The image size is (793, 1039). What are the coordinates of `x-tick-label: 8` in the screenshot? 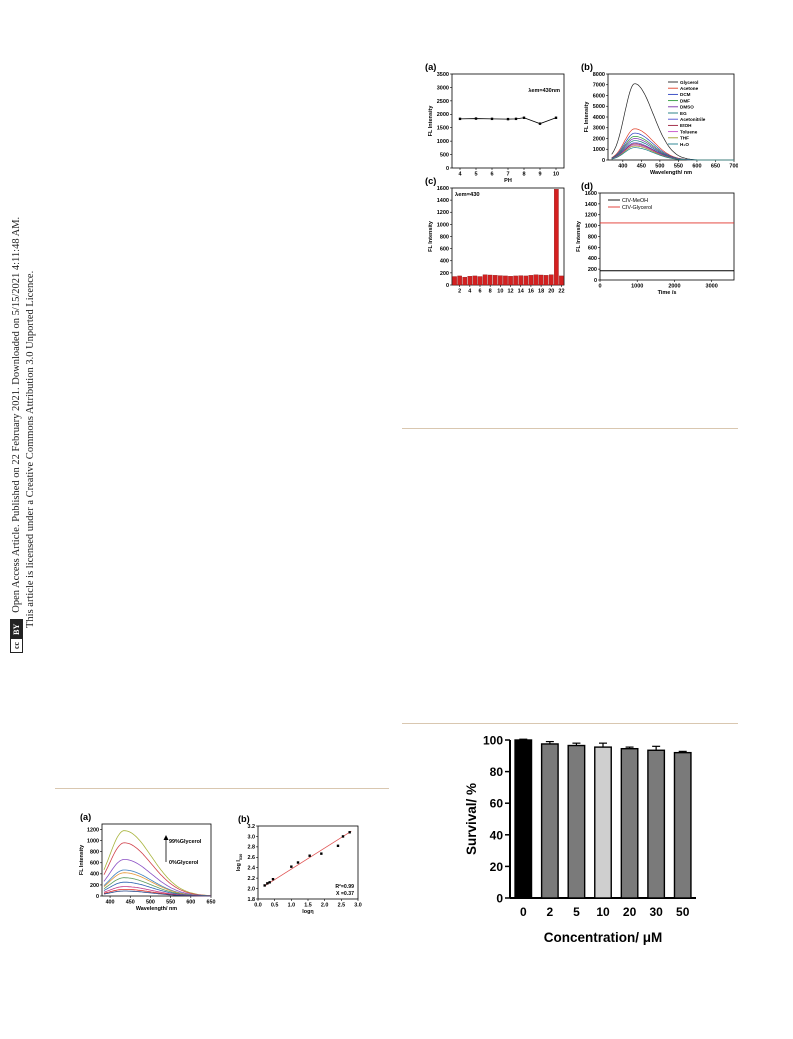 It's located at (523, 175).